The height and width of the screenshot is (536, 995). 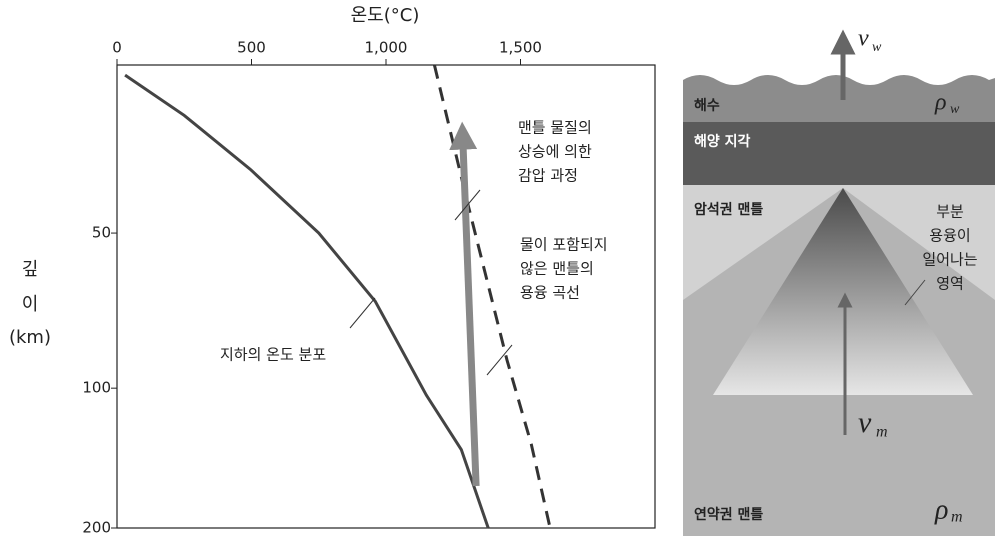 I want to click on annotation: 상승에 의한, so click(x=555, y=152).